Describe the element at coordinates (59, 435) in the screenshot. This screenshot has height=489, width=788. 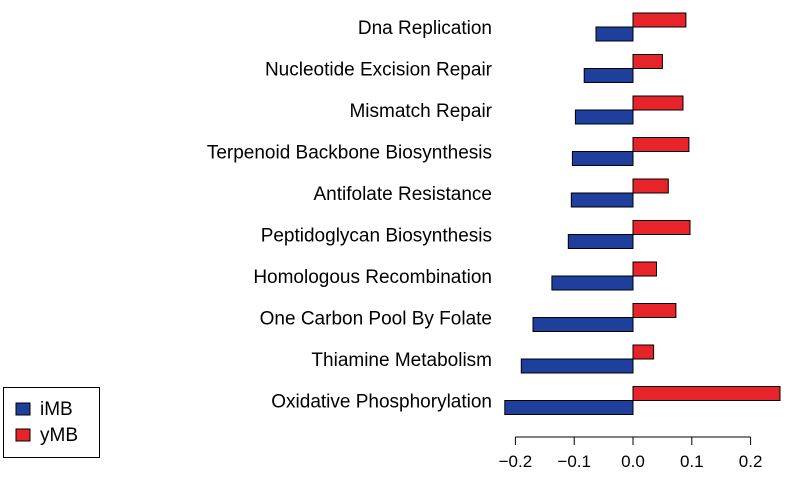
I see `legend-label-ymb: yMB` at that location.